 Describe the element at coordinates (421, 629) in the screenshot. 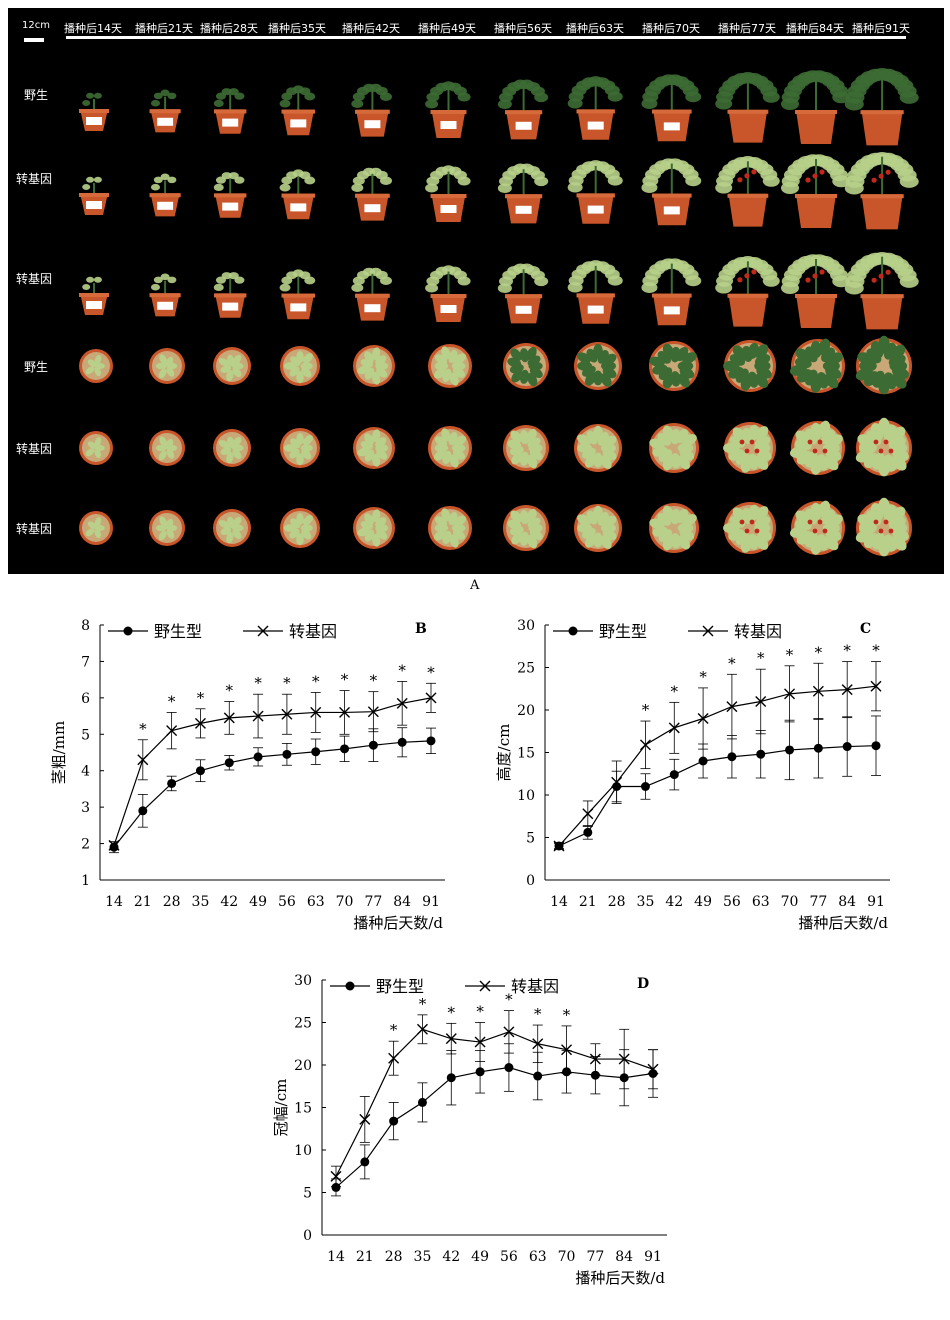

I see `panel-letter: B` at that location.